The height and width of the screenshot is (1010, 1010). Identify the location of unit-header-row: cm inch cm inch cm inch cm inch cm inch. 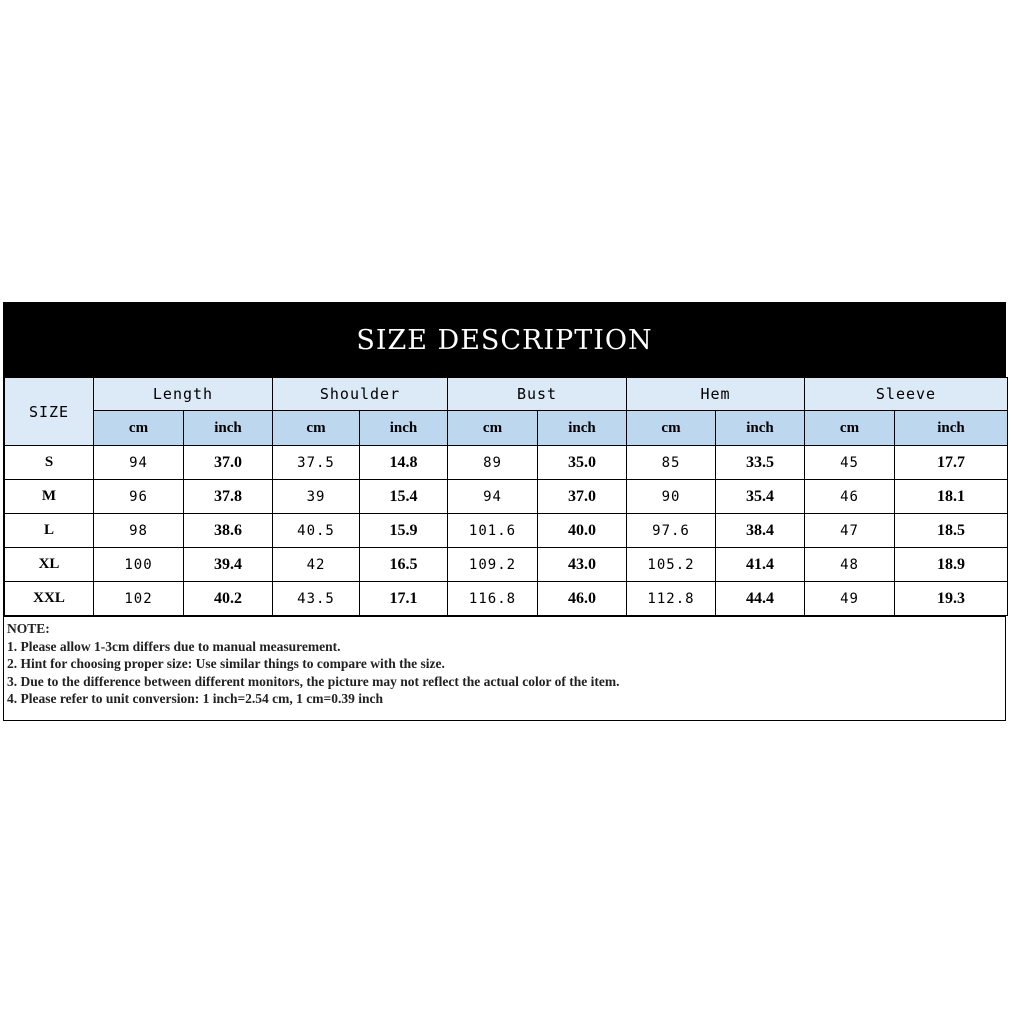
(506, 428).